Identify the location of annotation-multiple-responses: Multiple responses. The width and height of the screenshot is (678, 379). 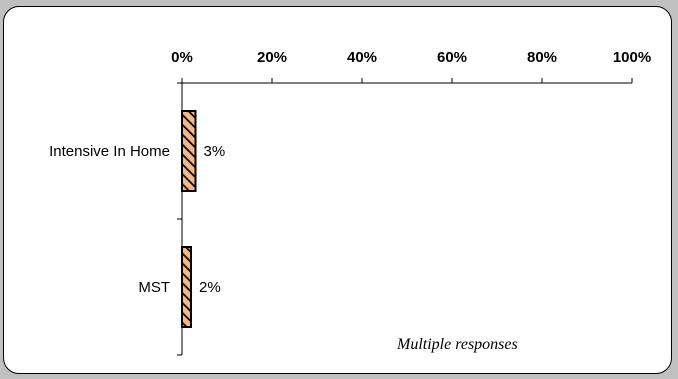
(457, 344).